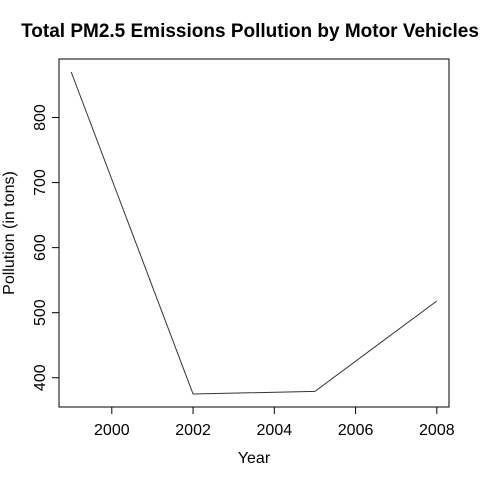  What do you see at coordinates (40, 312) in the screenshot?
I see `y-tick-label: 500` at bounding box center [40, 312].